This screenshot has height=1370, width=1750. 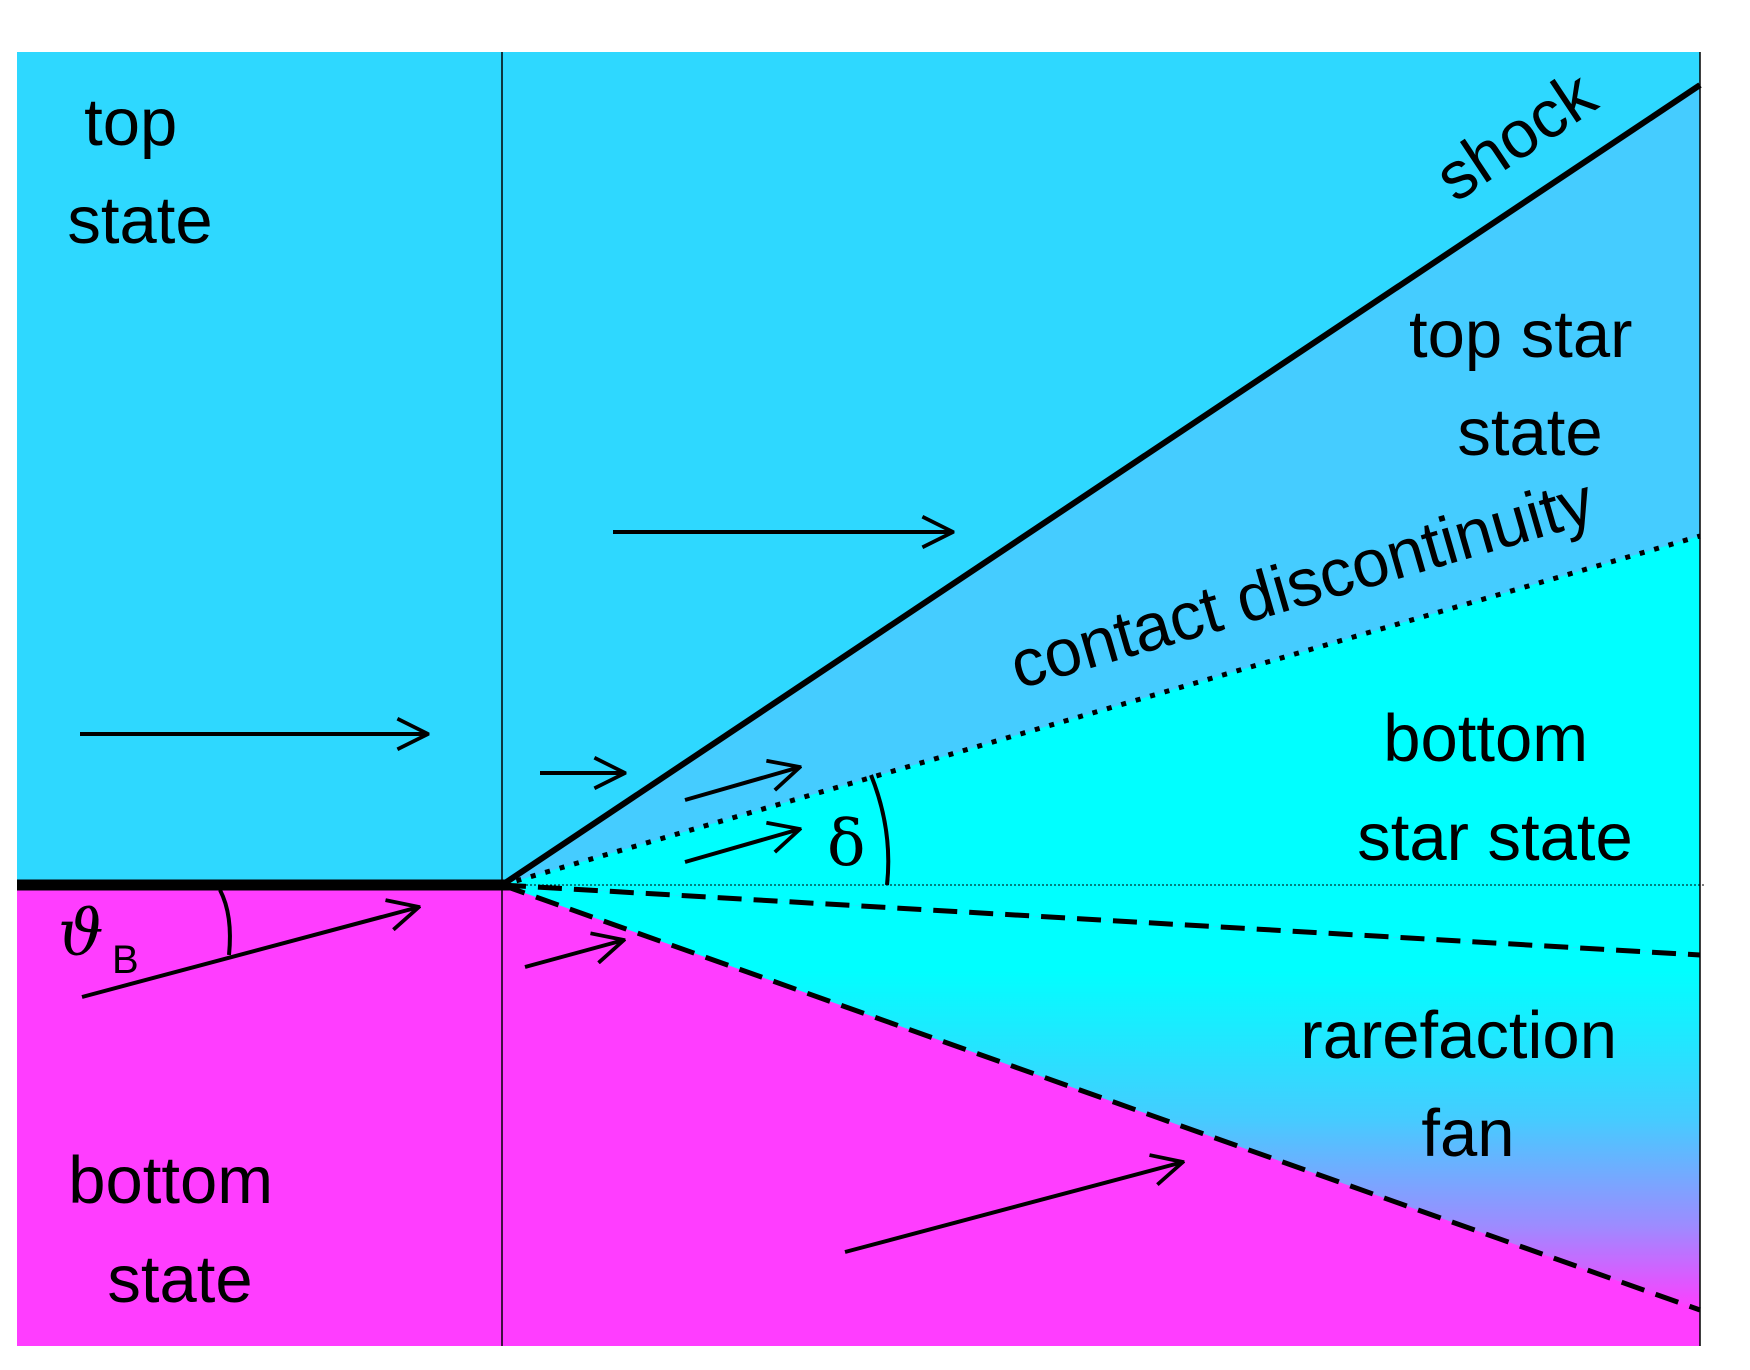 I want to click on rarefaction-fan-label: rarefaction fan, so click(x=1467, y=1084).